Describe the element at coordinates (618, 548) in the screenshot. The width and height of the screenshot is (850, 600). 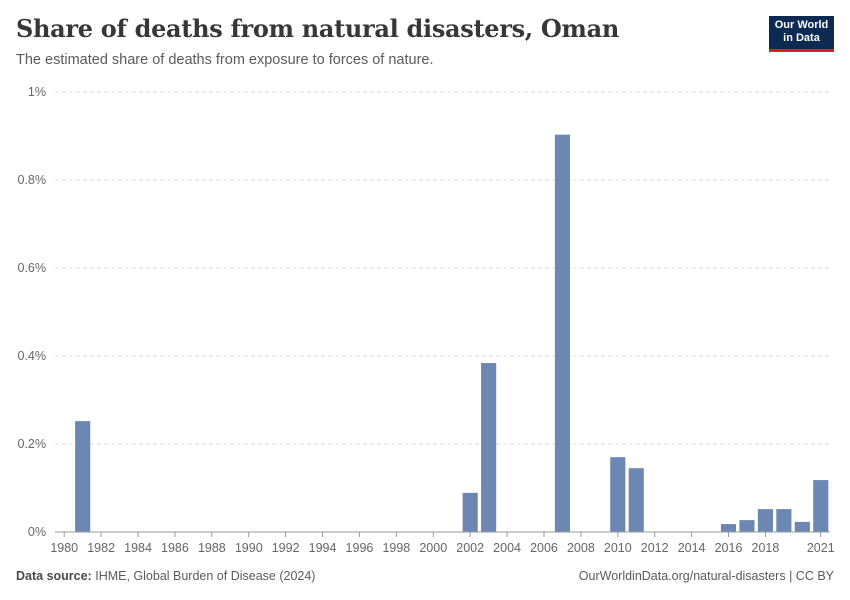
I see `x-tick-label: 2010` at that location.